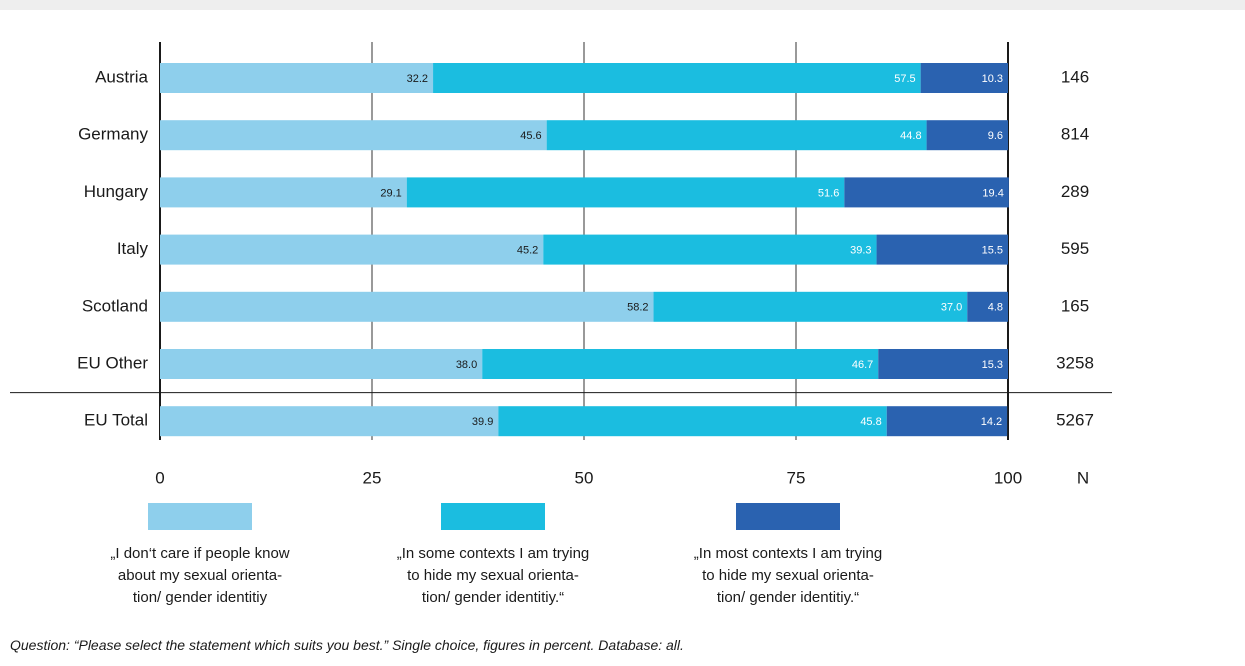 The width and height of the screenshot is (1245, 666). Describe the element at coordinates (1083, 477) in the screenshot. I see `n-header: N` at that location.